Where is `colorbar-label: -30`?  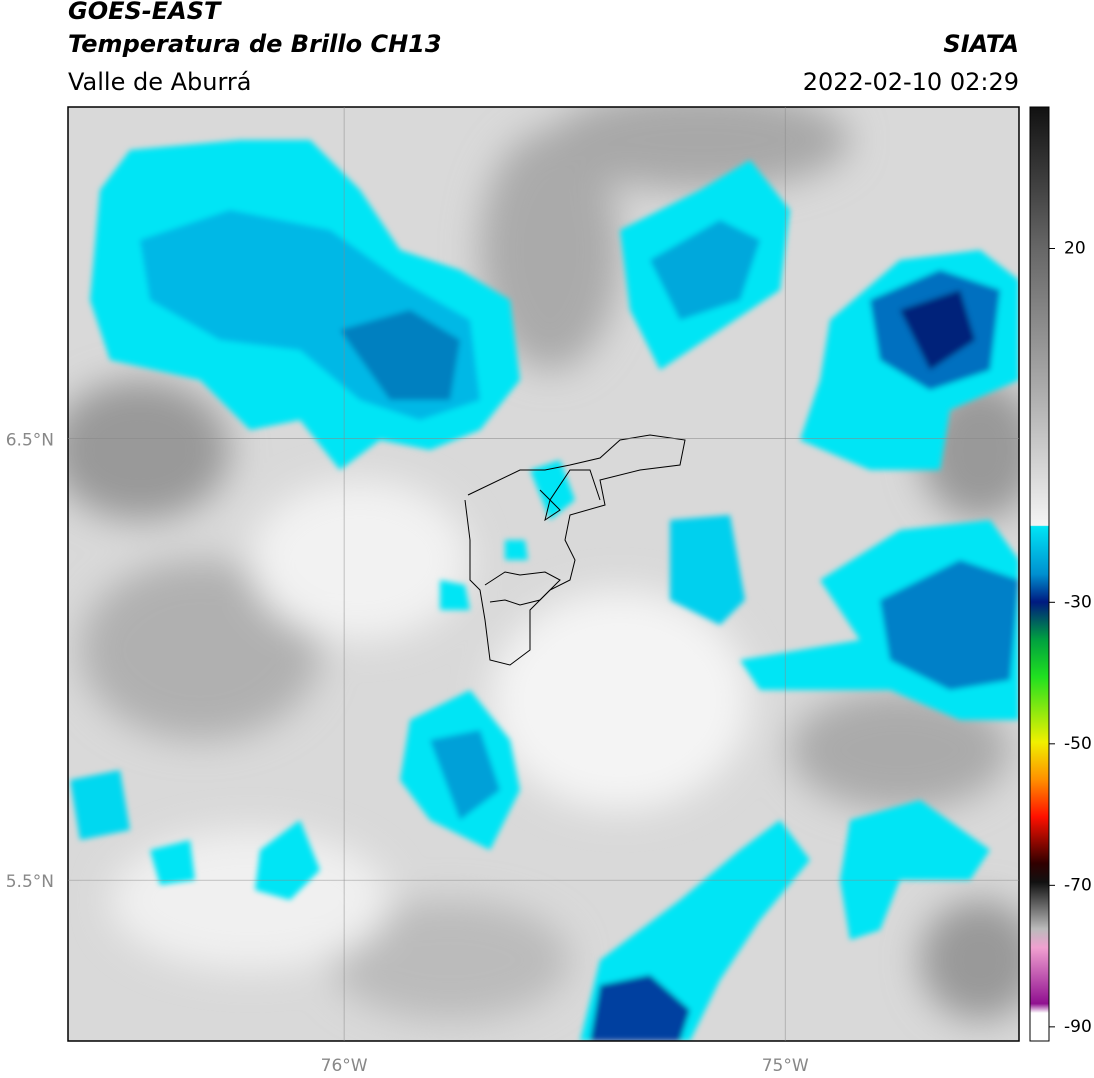
colorbar-label: -30 is located at coordinates (1078, 602).